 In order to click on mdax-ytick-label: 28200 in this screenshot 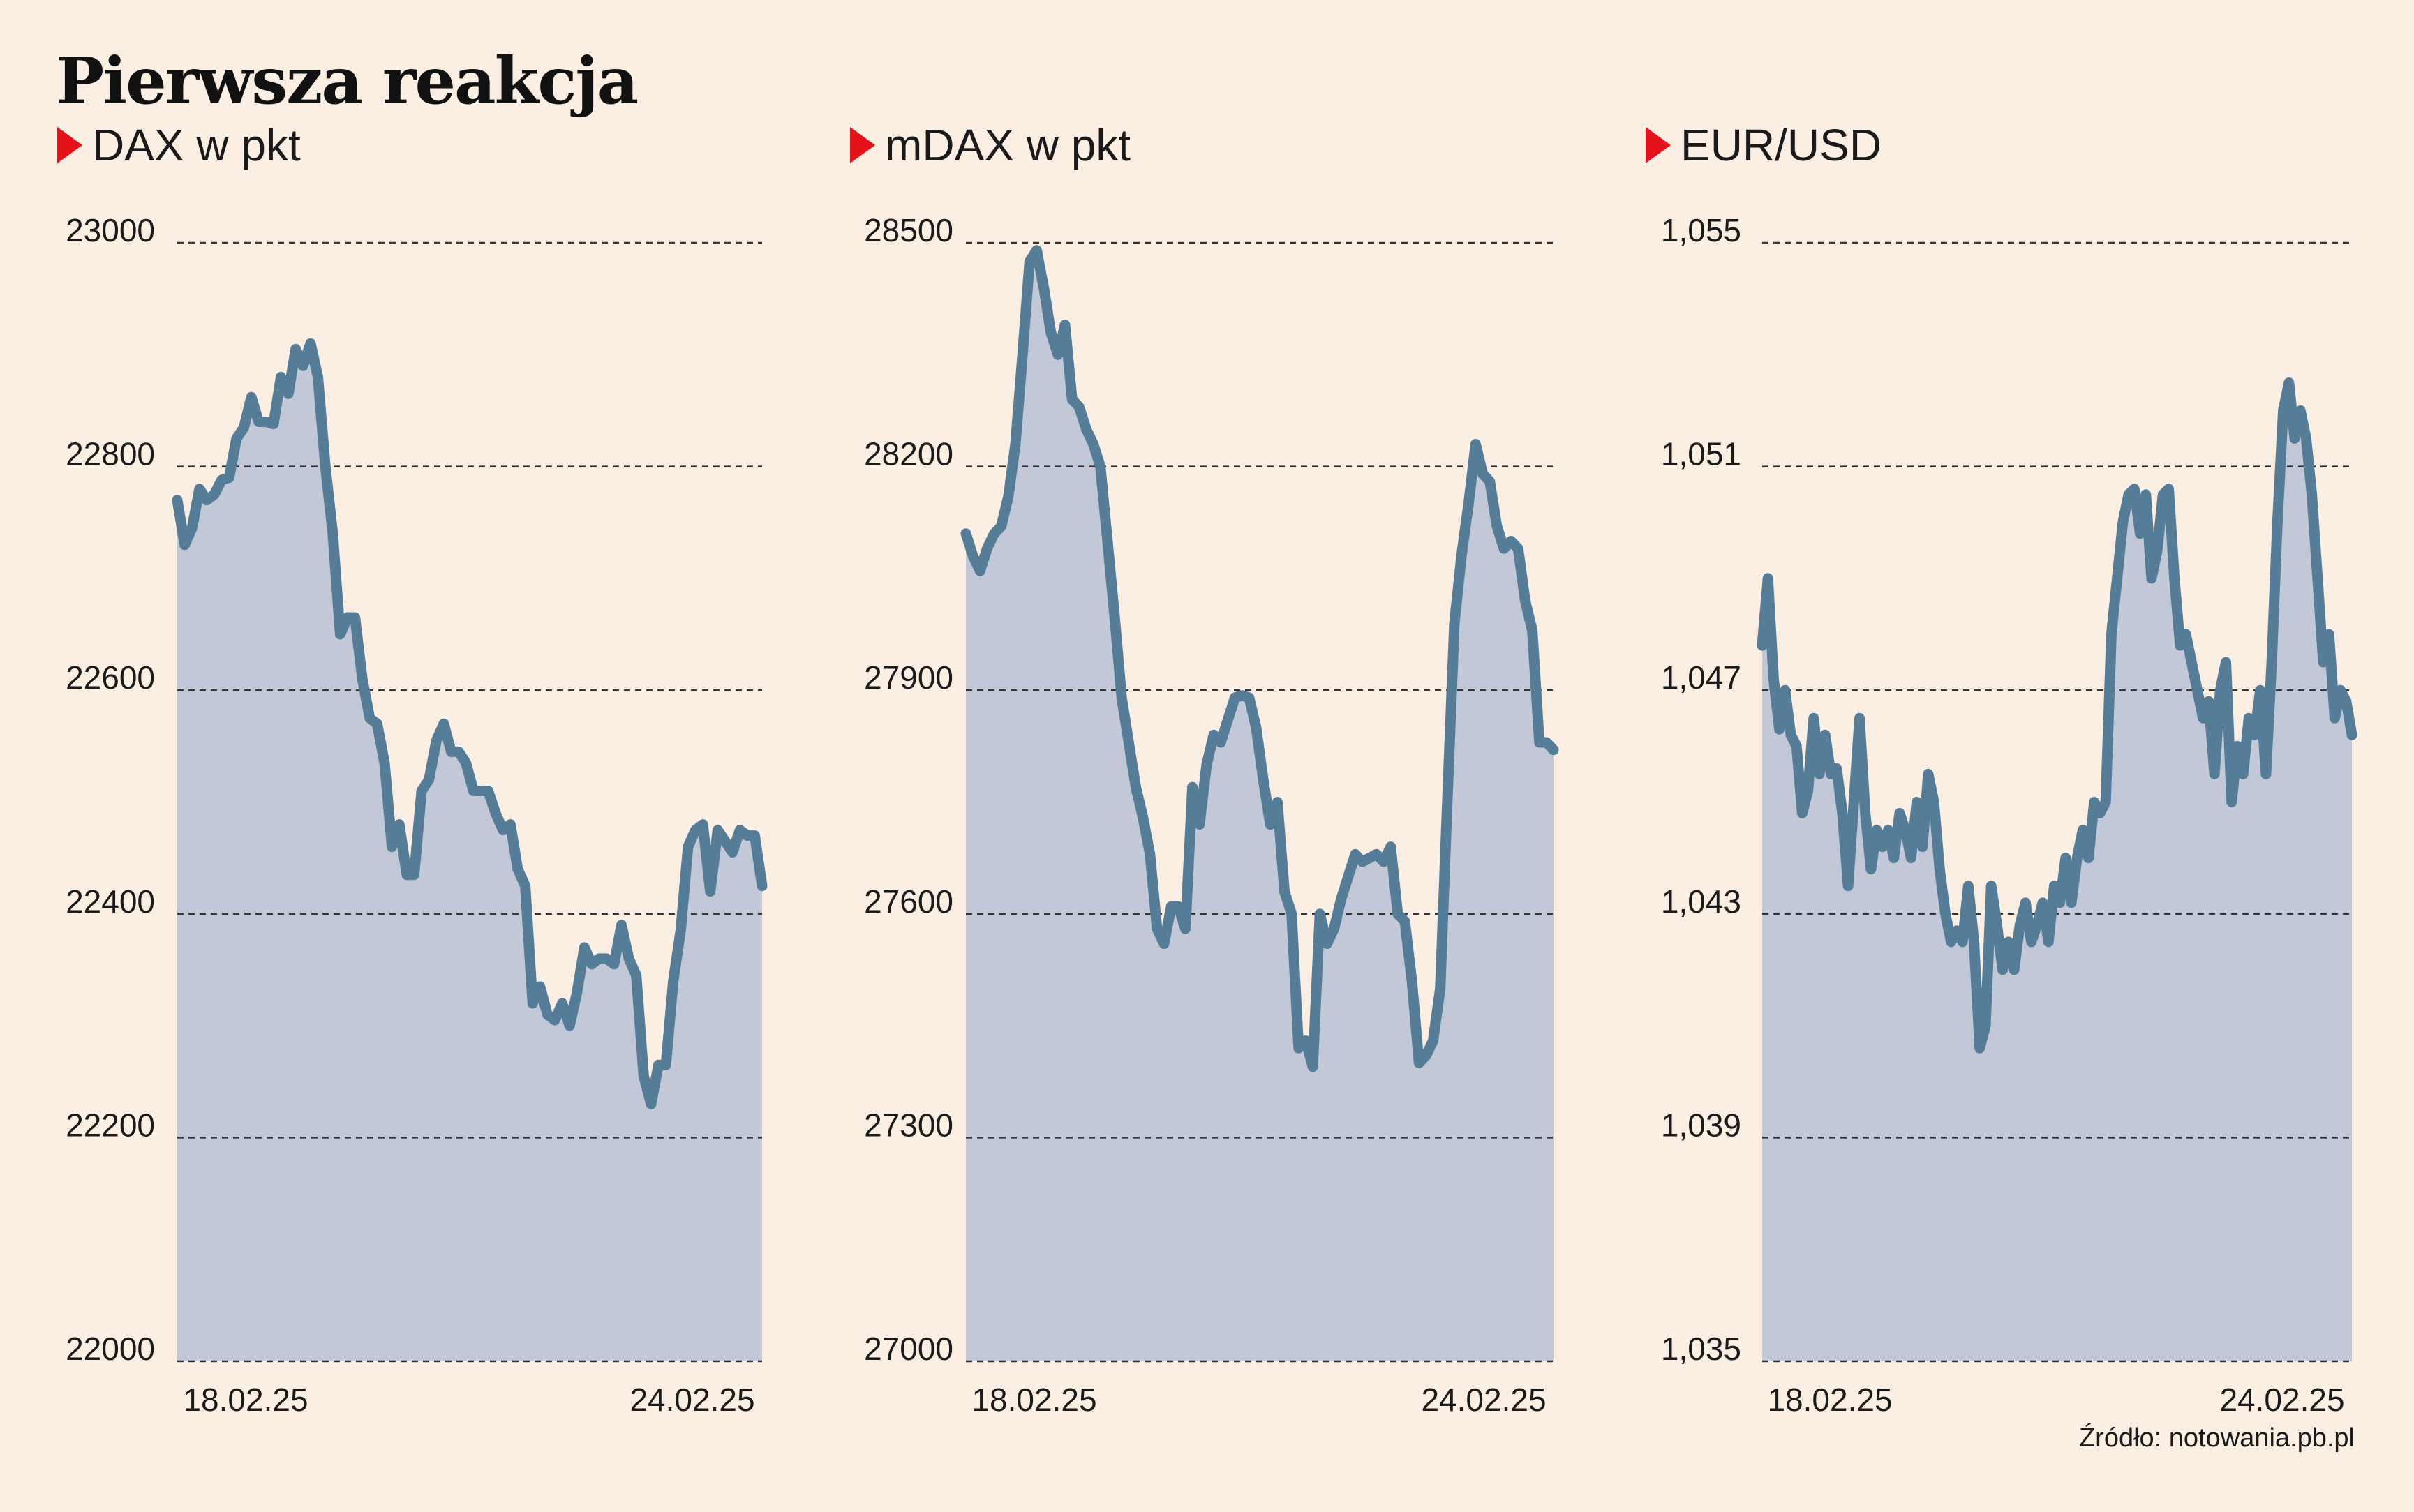, I will do `click(908, 454)`.